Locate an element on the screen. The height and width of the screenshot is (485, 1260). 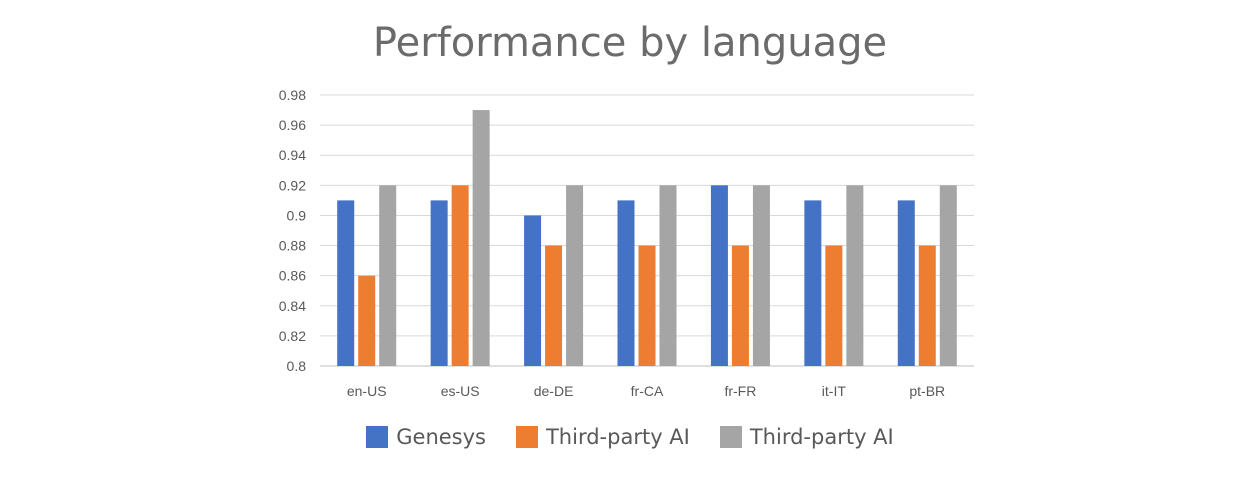
legend-item-third-party-ai-orange: Third-party AI is located at coordinates (602, 437).